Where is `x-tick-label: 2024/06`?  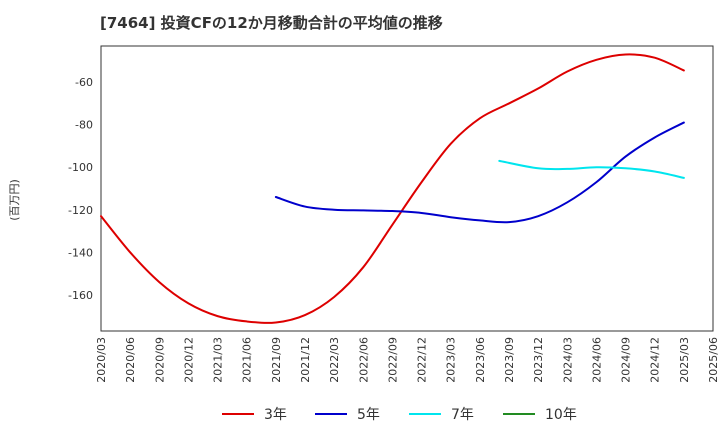 x-tick-label: 2024/06 is located at coordinates (596, 360).